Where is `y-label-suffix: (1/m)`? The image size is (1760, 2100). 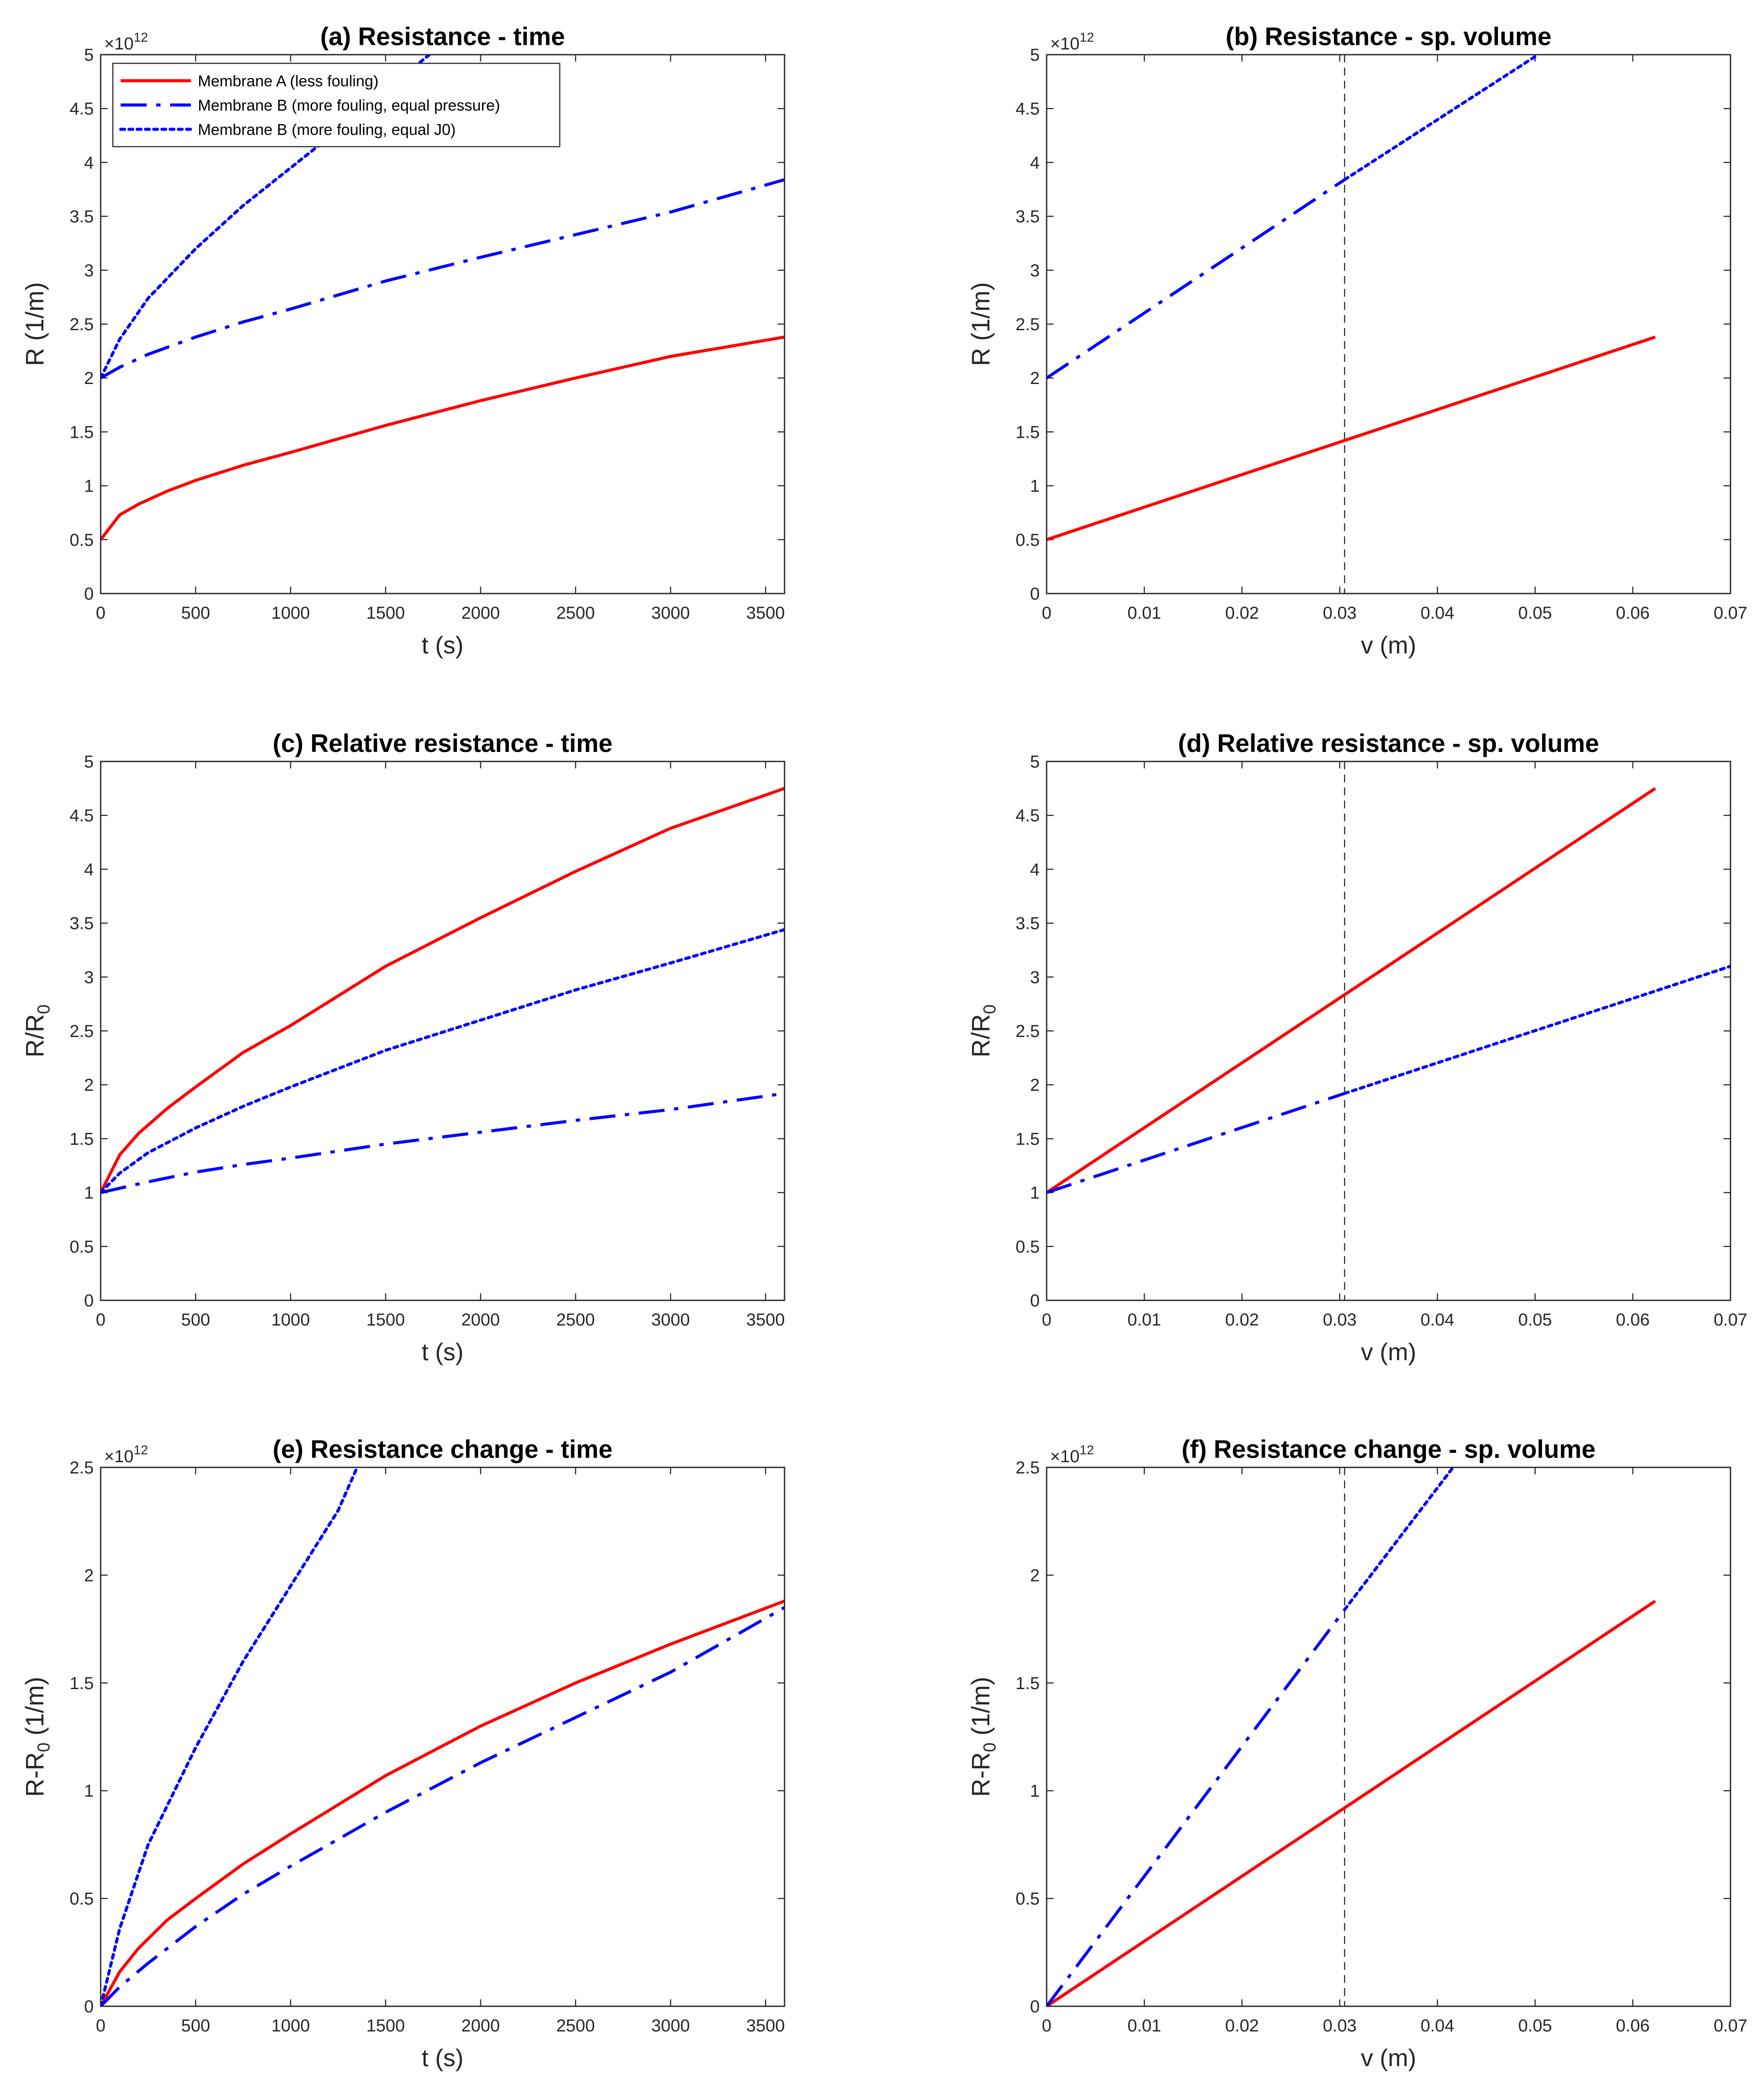
y-label-suffix: (1/m) is located at coordinates (981, 1709).